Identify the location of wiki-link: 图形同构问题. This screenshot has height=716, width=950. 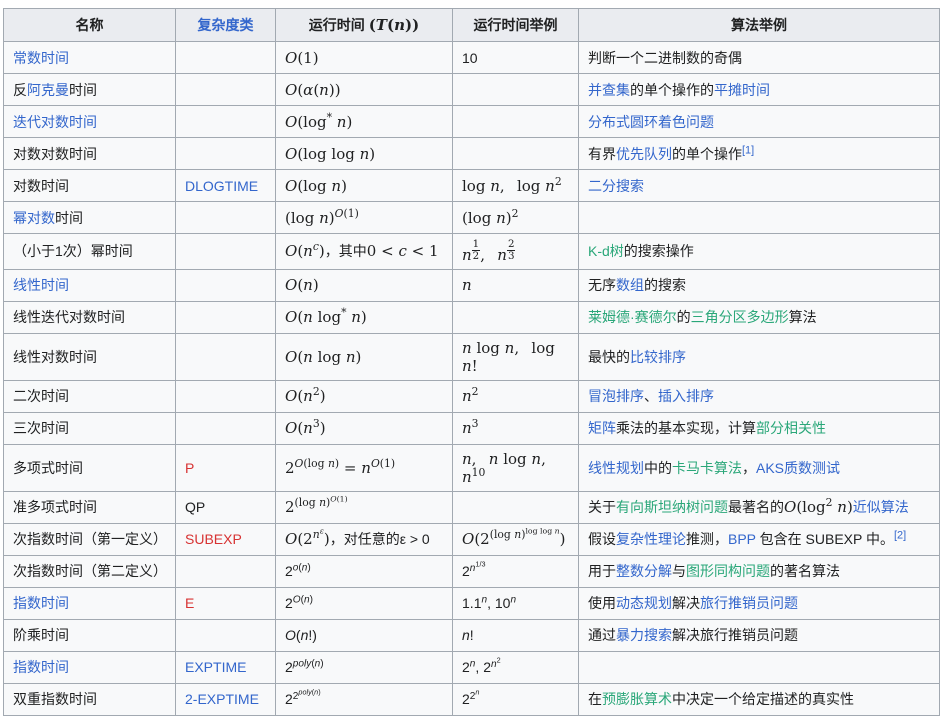
(728, 571).